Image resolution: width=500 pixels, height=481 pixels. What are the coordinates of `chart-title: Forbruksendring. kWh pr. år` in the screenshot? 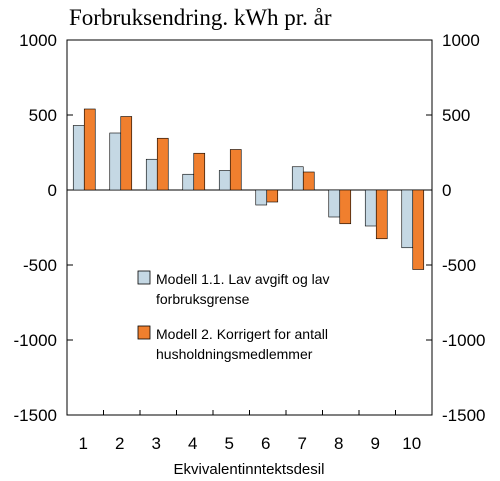 It's located at (200, 17).